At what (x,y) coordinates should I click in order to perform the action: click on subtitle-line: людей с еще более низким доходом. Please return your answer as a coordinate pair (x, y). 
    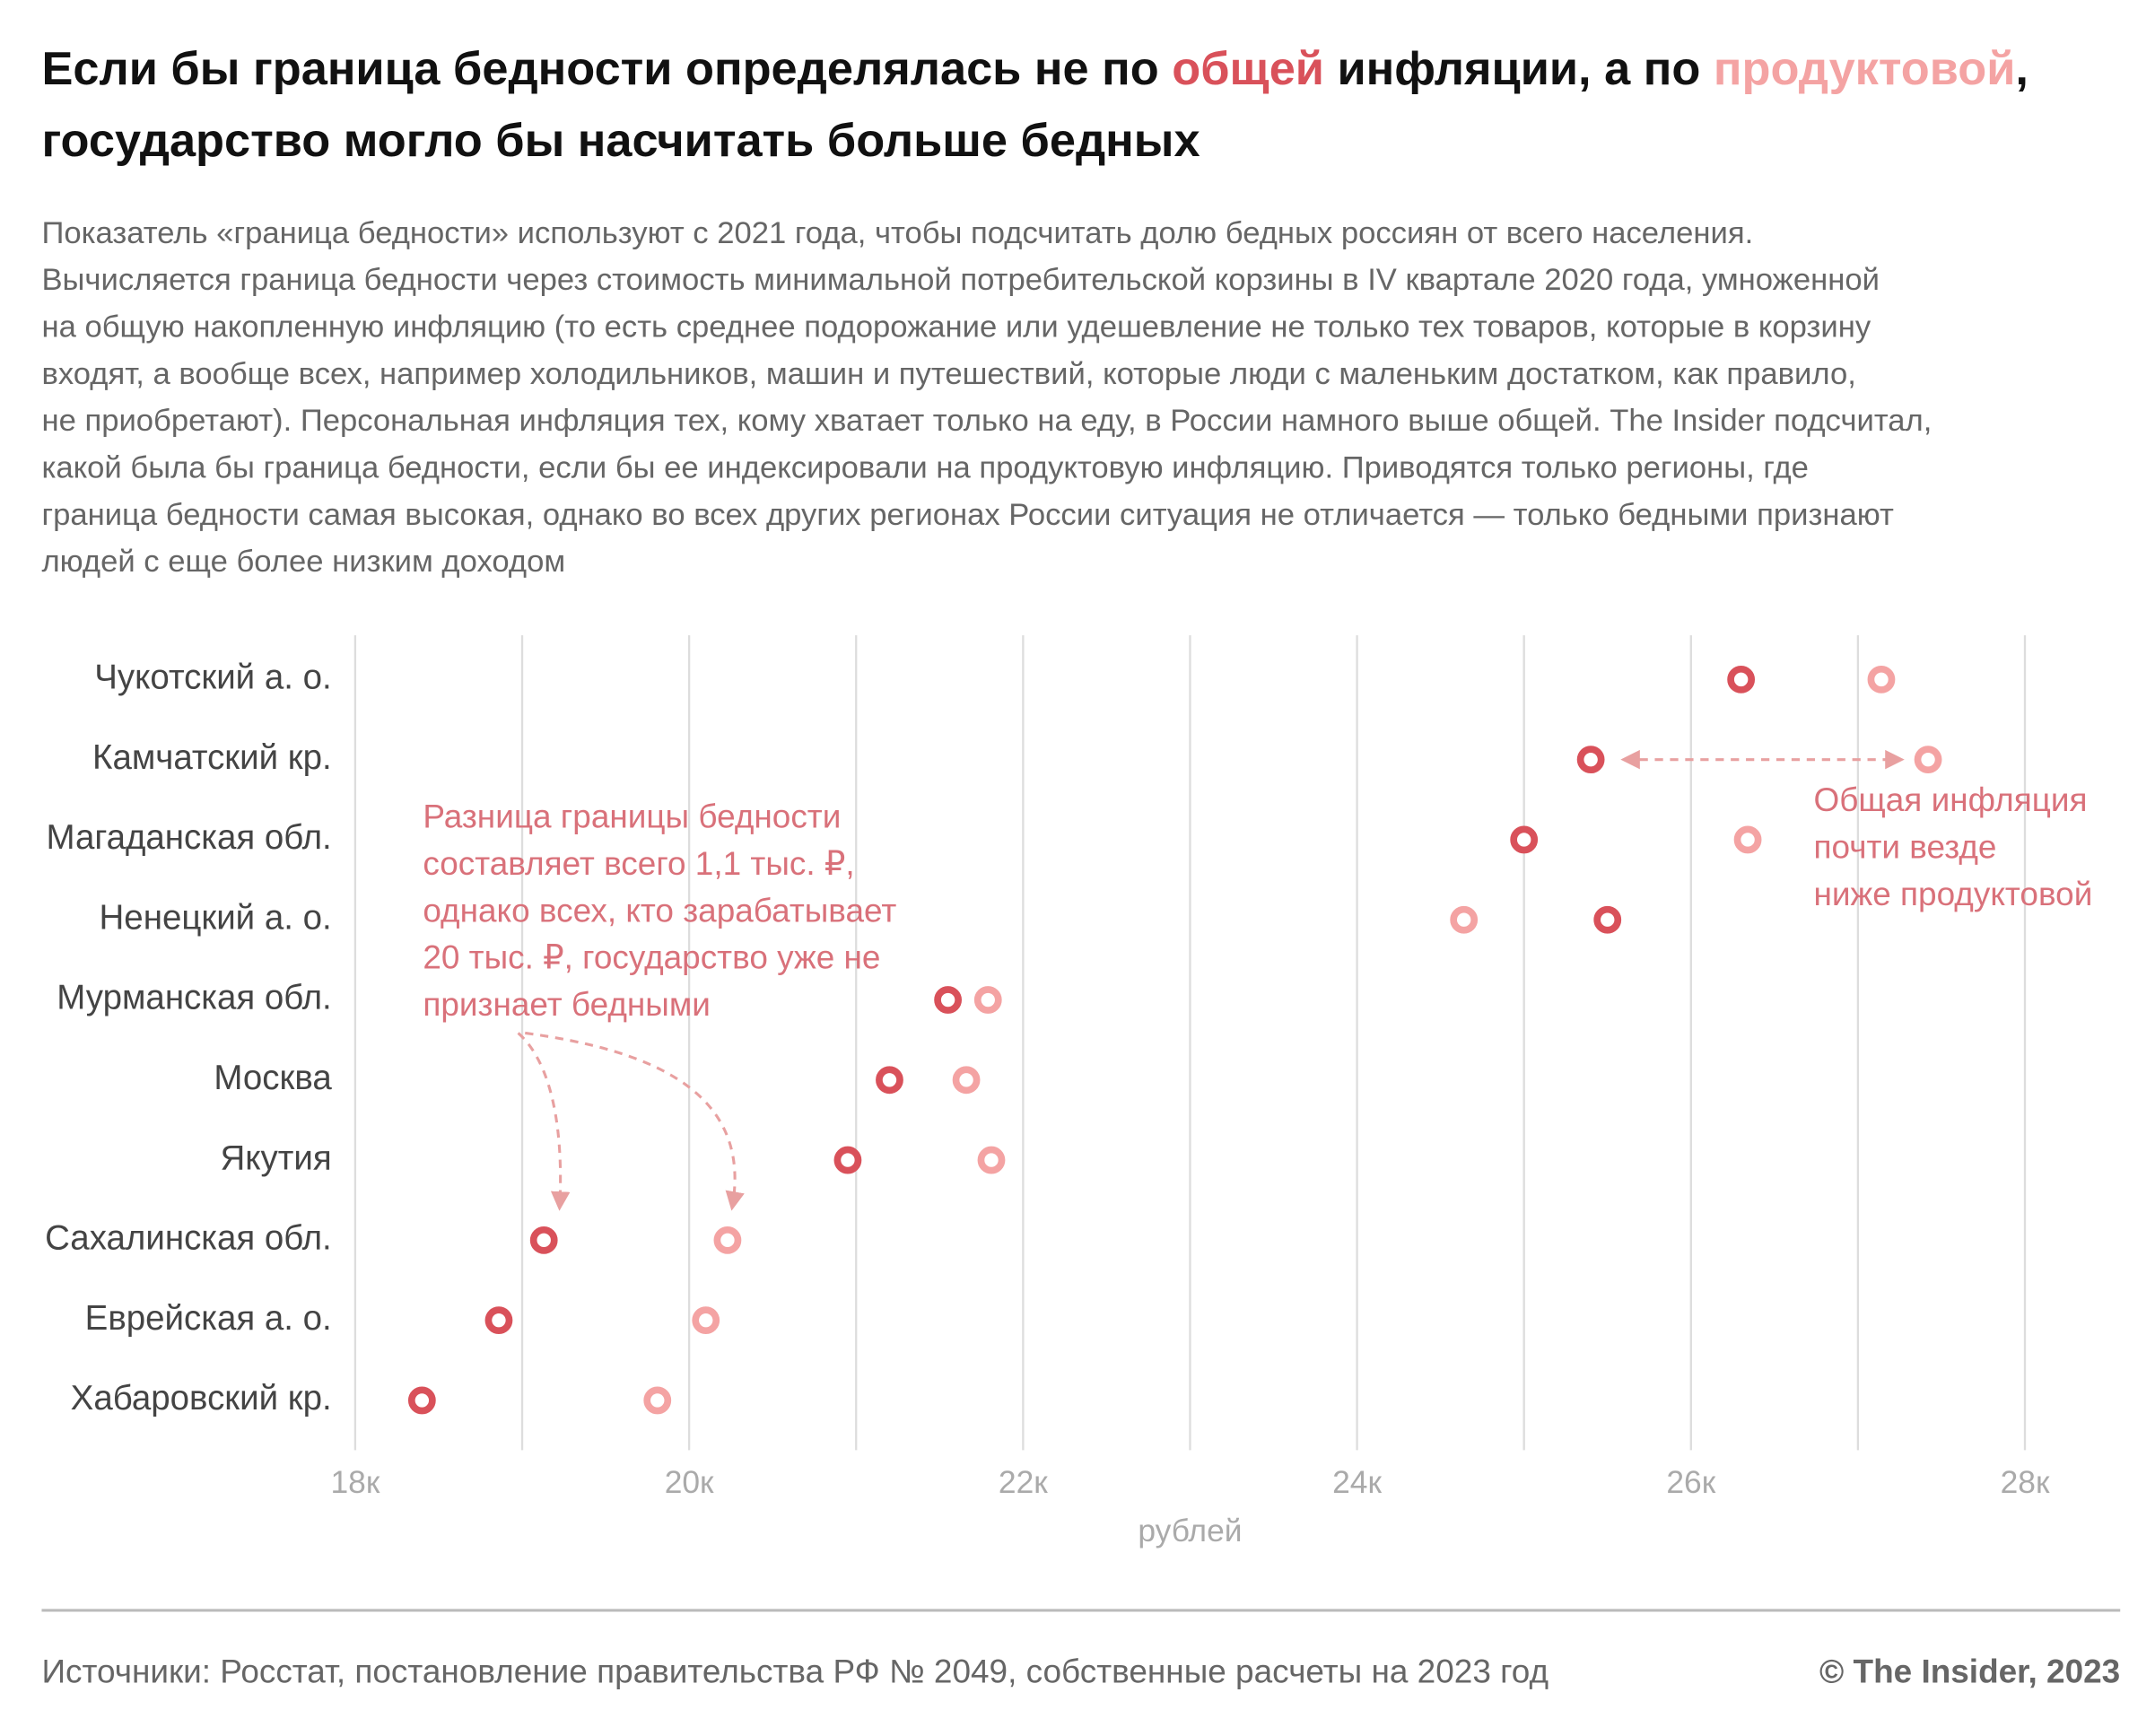
    Looking at the image, I should click on (303, 562).